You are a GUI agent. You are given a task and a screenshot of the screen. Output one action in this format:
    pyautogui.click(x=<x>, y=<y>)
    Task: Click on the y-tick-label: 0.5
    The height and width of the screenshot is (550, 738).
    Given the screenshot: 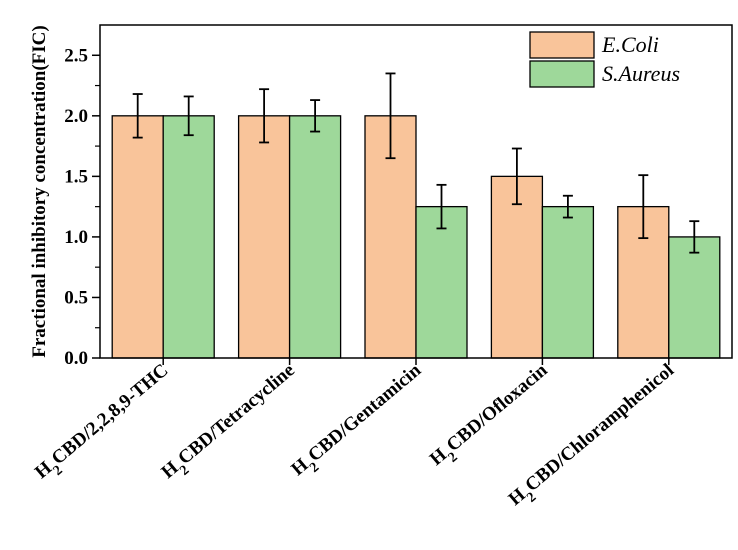 What is the action you would take?
    pyautogui.click(x=76, y=297)
    